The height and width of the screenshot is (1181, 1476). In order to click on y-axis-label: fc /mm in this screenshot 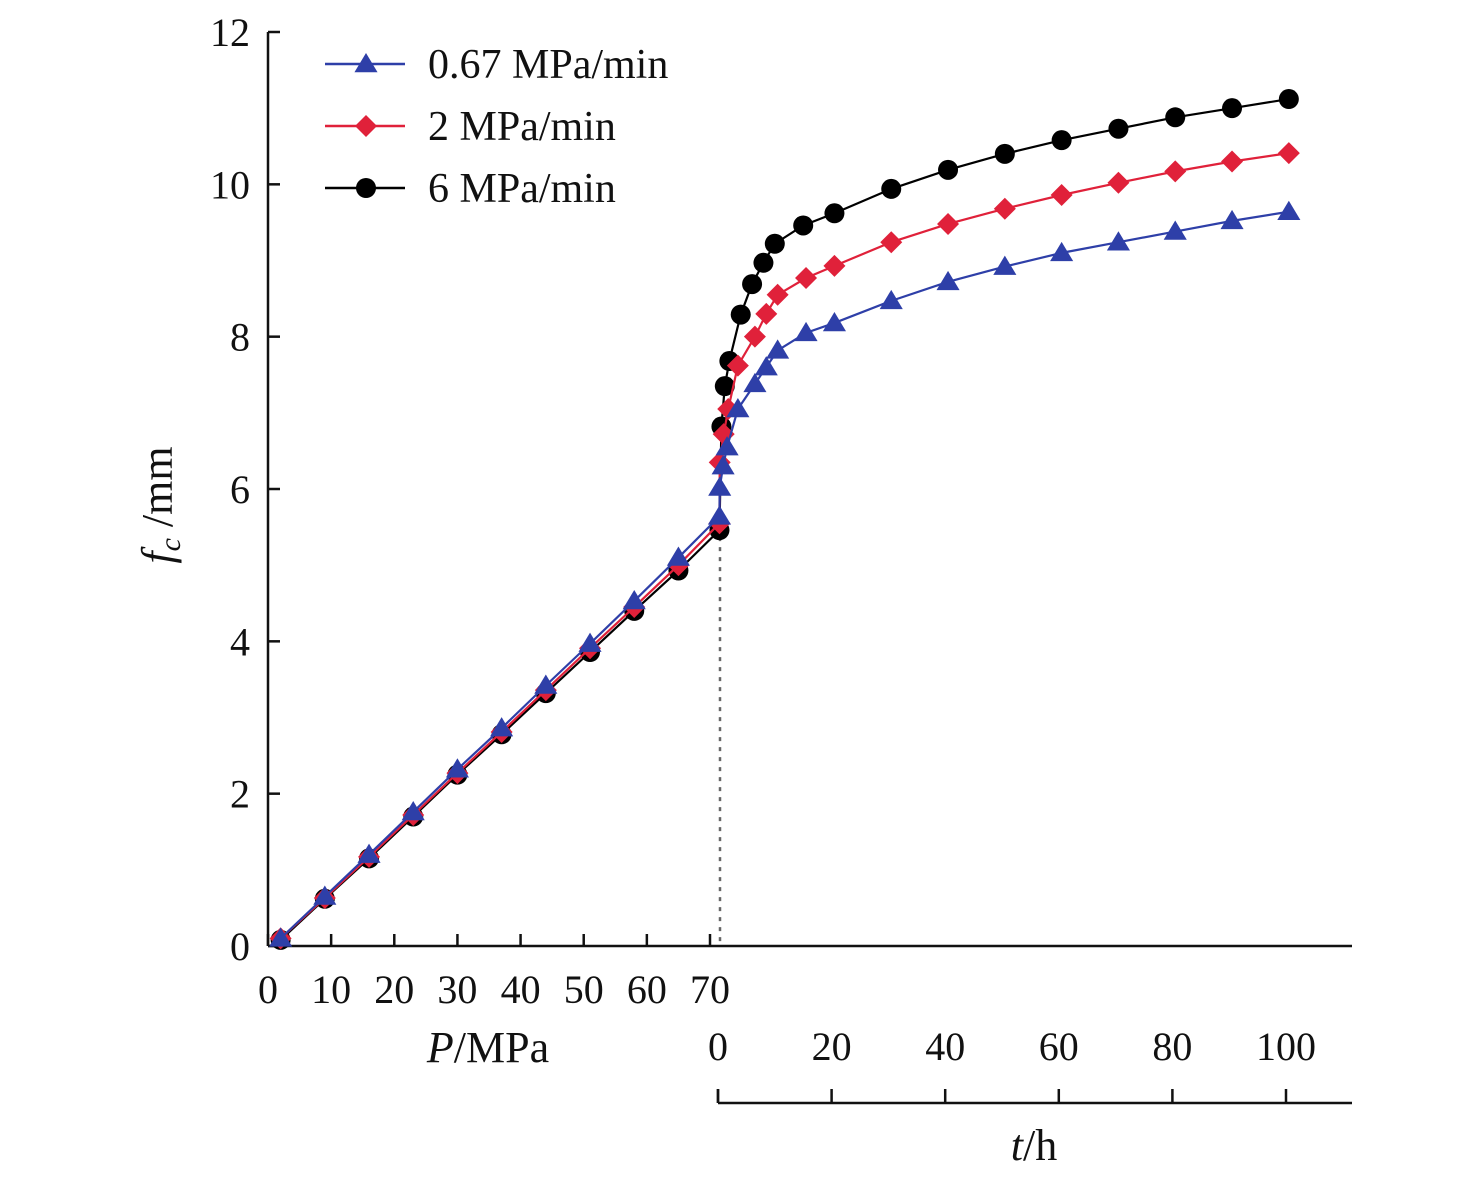, I will do `click(160, 504)`.